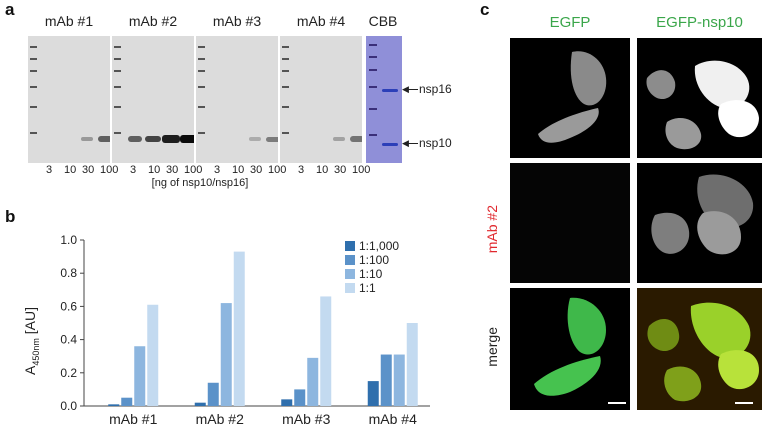 The width and height of the screenshot is (764, 428). Describe the element at coordinates (68, 240) in the screenshot. I see `y-tick-label: 1.0` at that location.